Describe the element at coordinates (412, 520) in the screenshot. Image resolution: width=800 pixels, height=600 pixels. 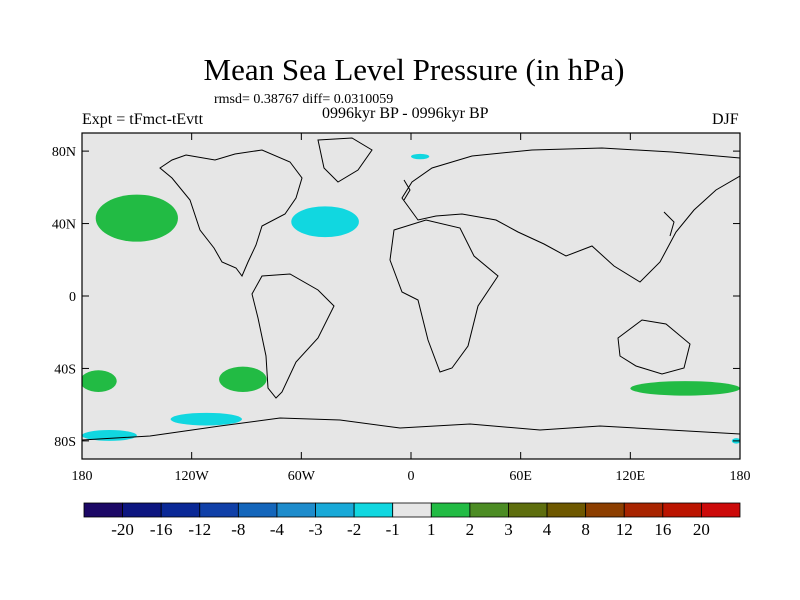
I see `colorbar: -20 -16 -12 -8 -4 -3 -2 -1 1 2 3 4 8 12 16 20` at that location.